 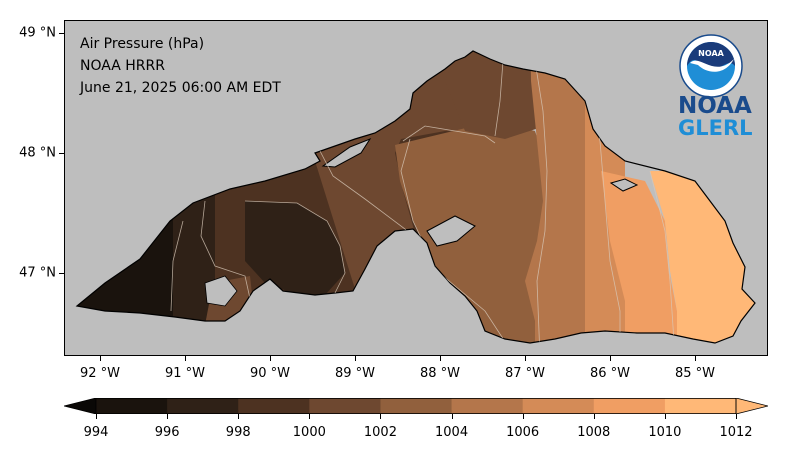 I want to click on lon-tick-label: 85 °W, so click(x=695, y=373).